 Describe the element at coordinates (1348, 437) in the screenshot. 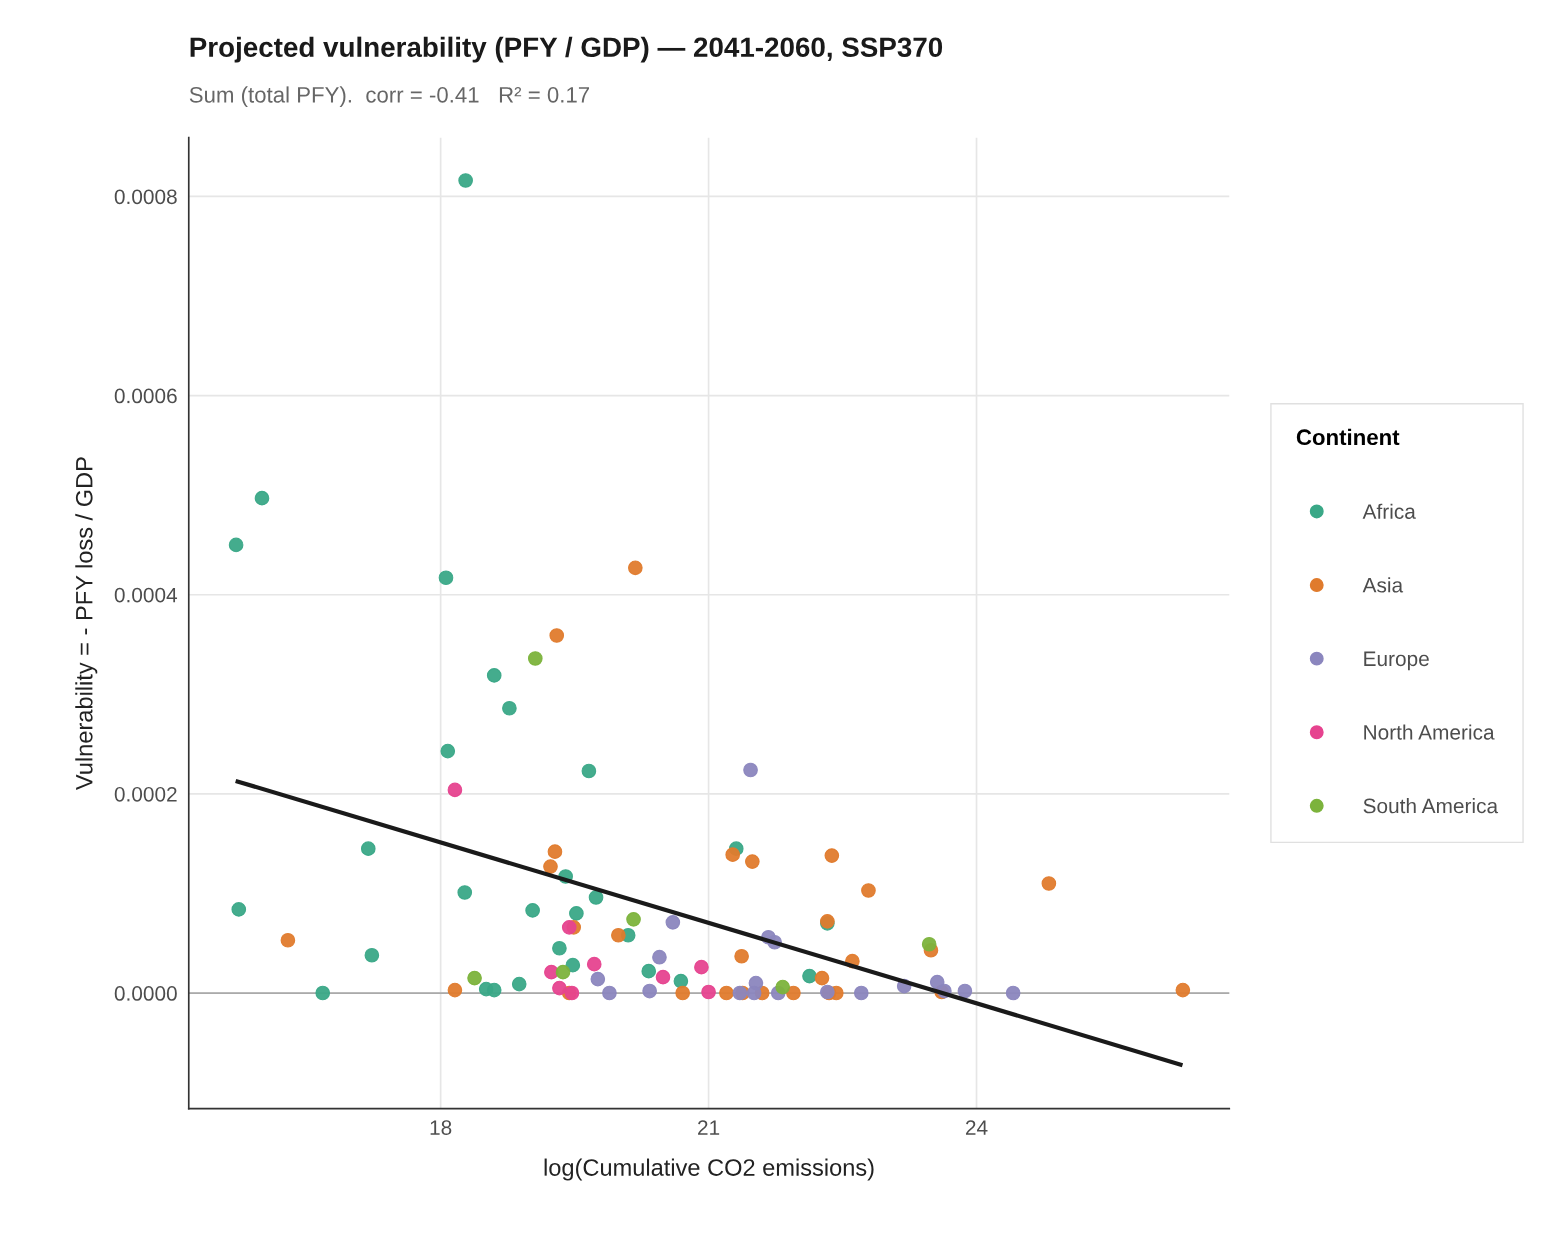

I see `legend-title: Continent` at that location.